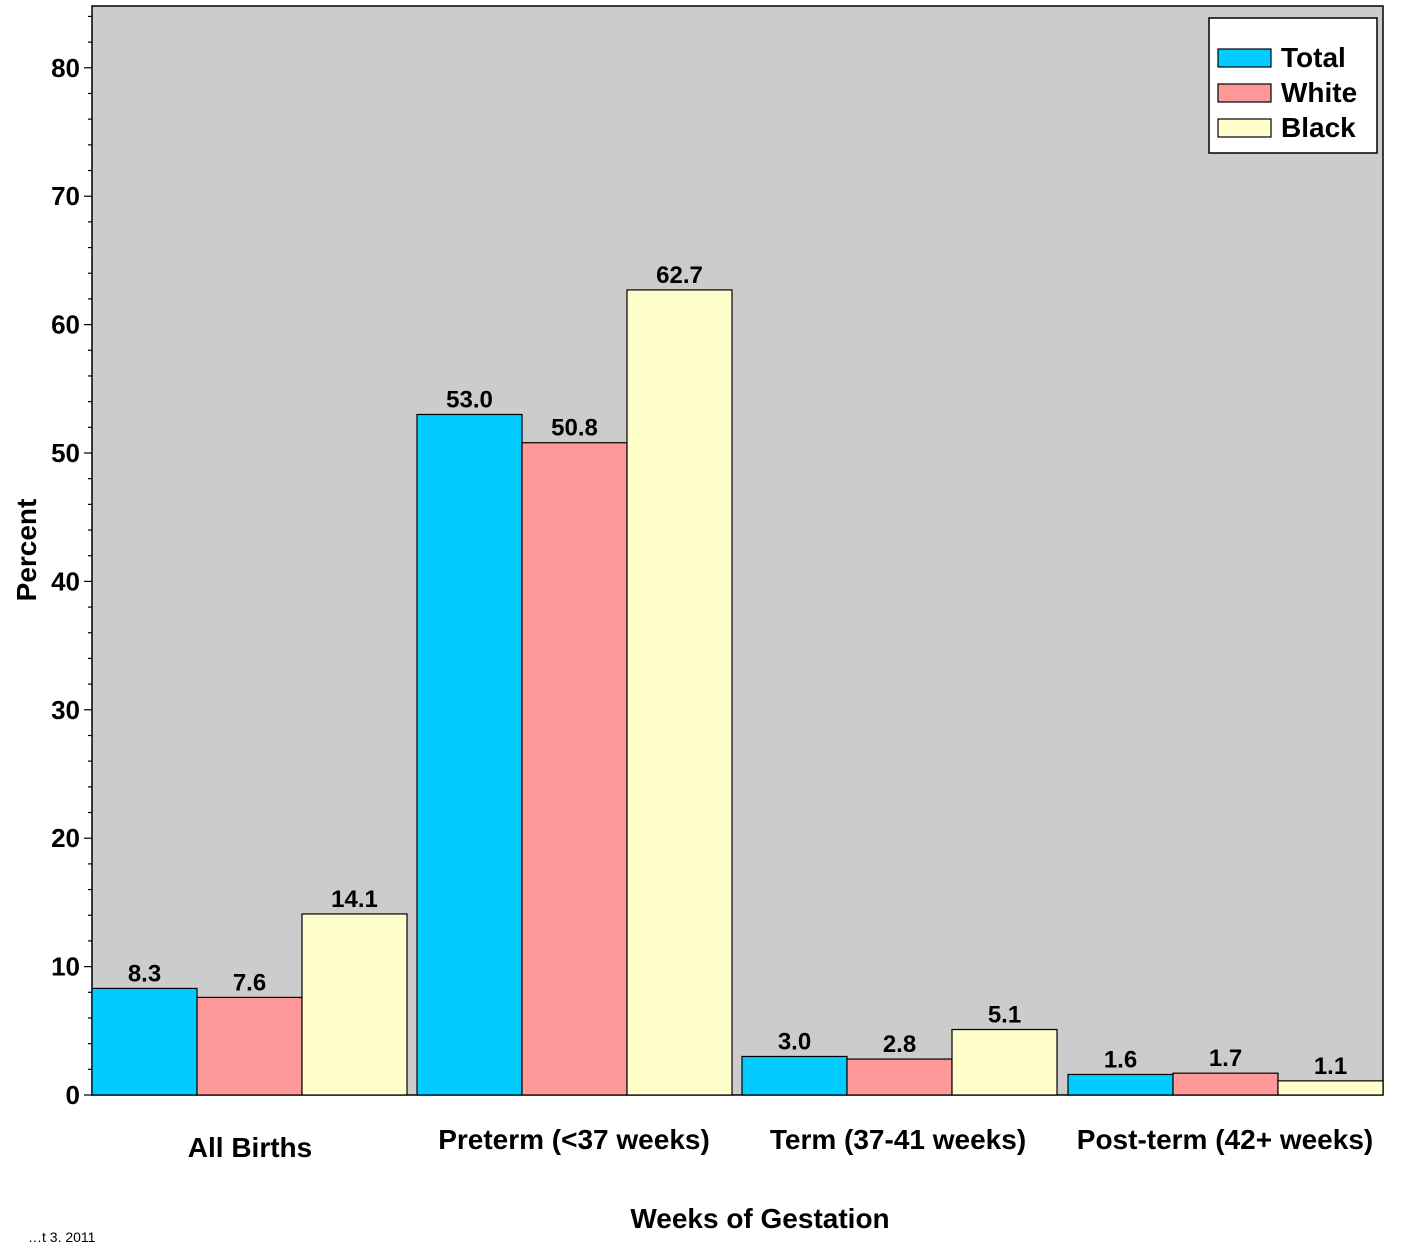 The image size is (1401, 1242). I want to click on y-tick-label: 80, so click(65, 68).